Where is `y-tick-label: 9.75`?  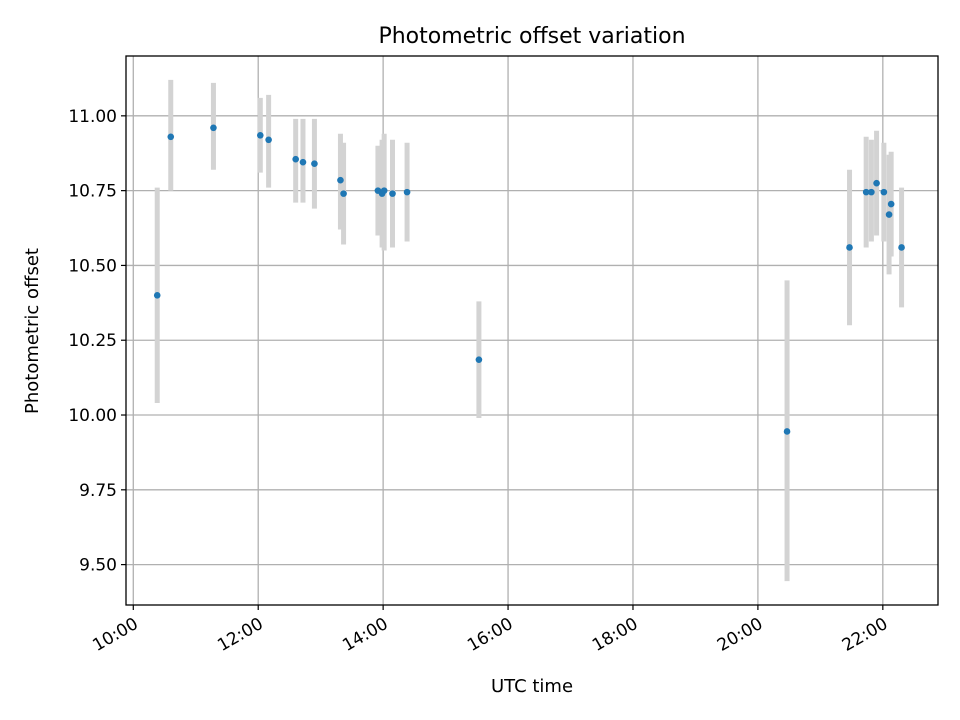
y-tick-label: 9.75 is located at coordinates (98, 491).